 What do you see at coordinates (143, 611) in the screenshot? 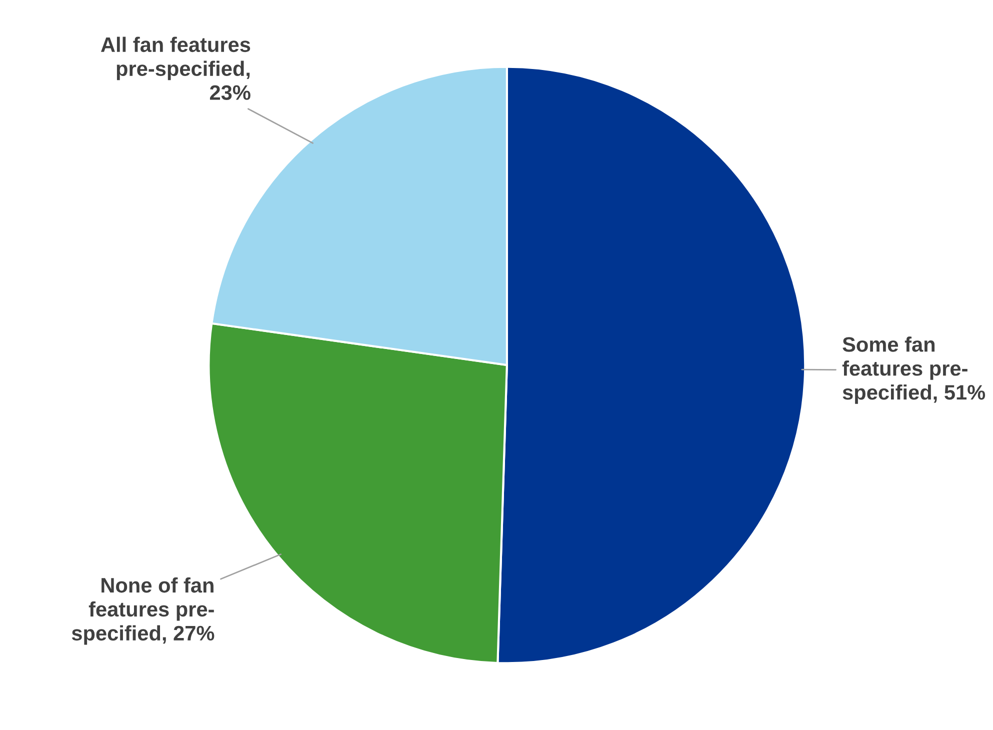
I see `slice-label: None of fan features pre-specified, 27%` at bounding box center [143, 611].